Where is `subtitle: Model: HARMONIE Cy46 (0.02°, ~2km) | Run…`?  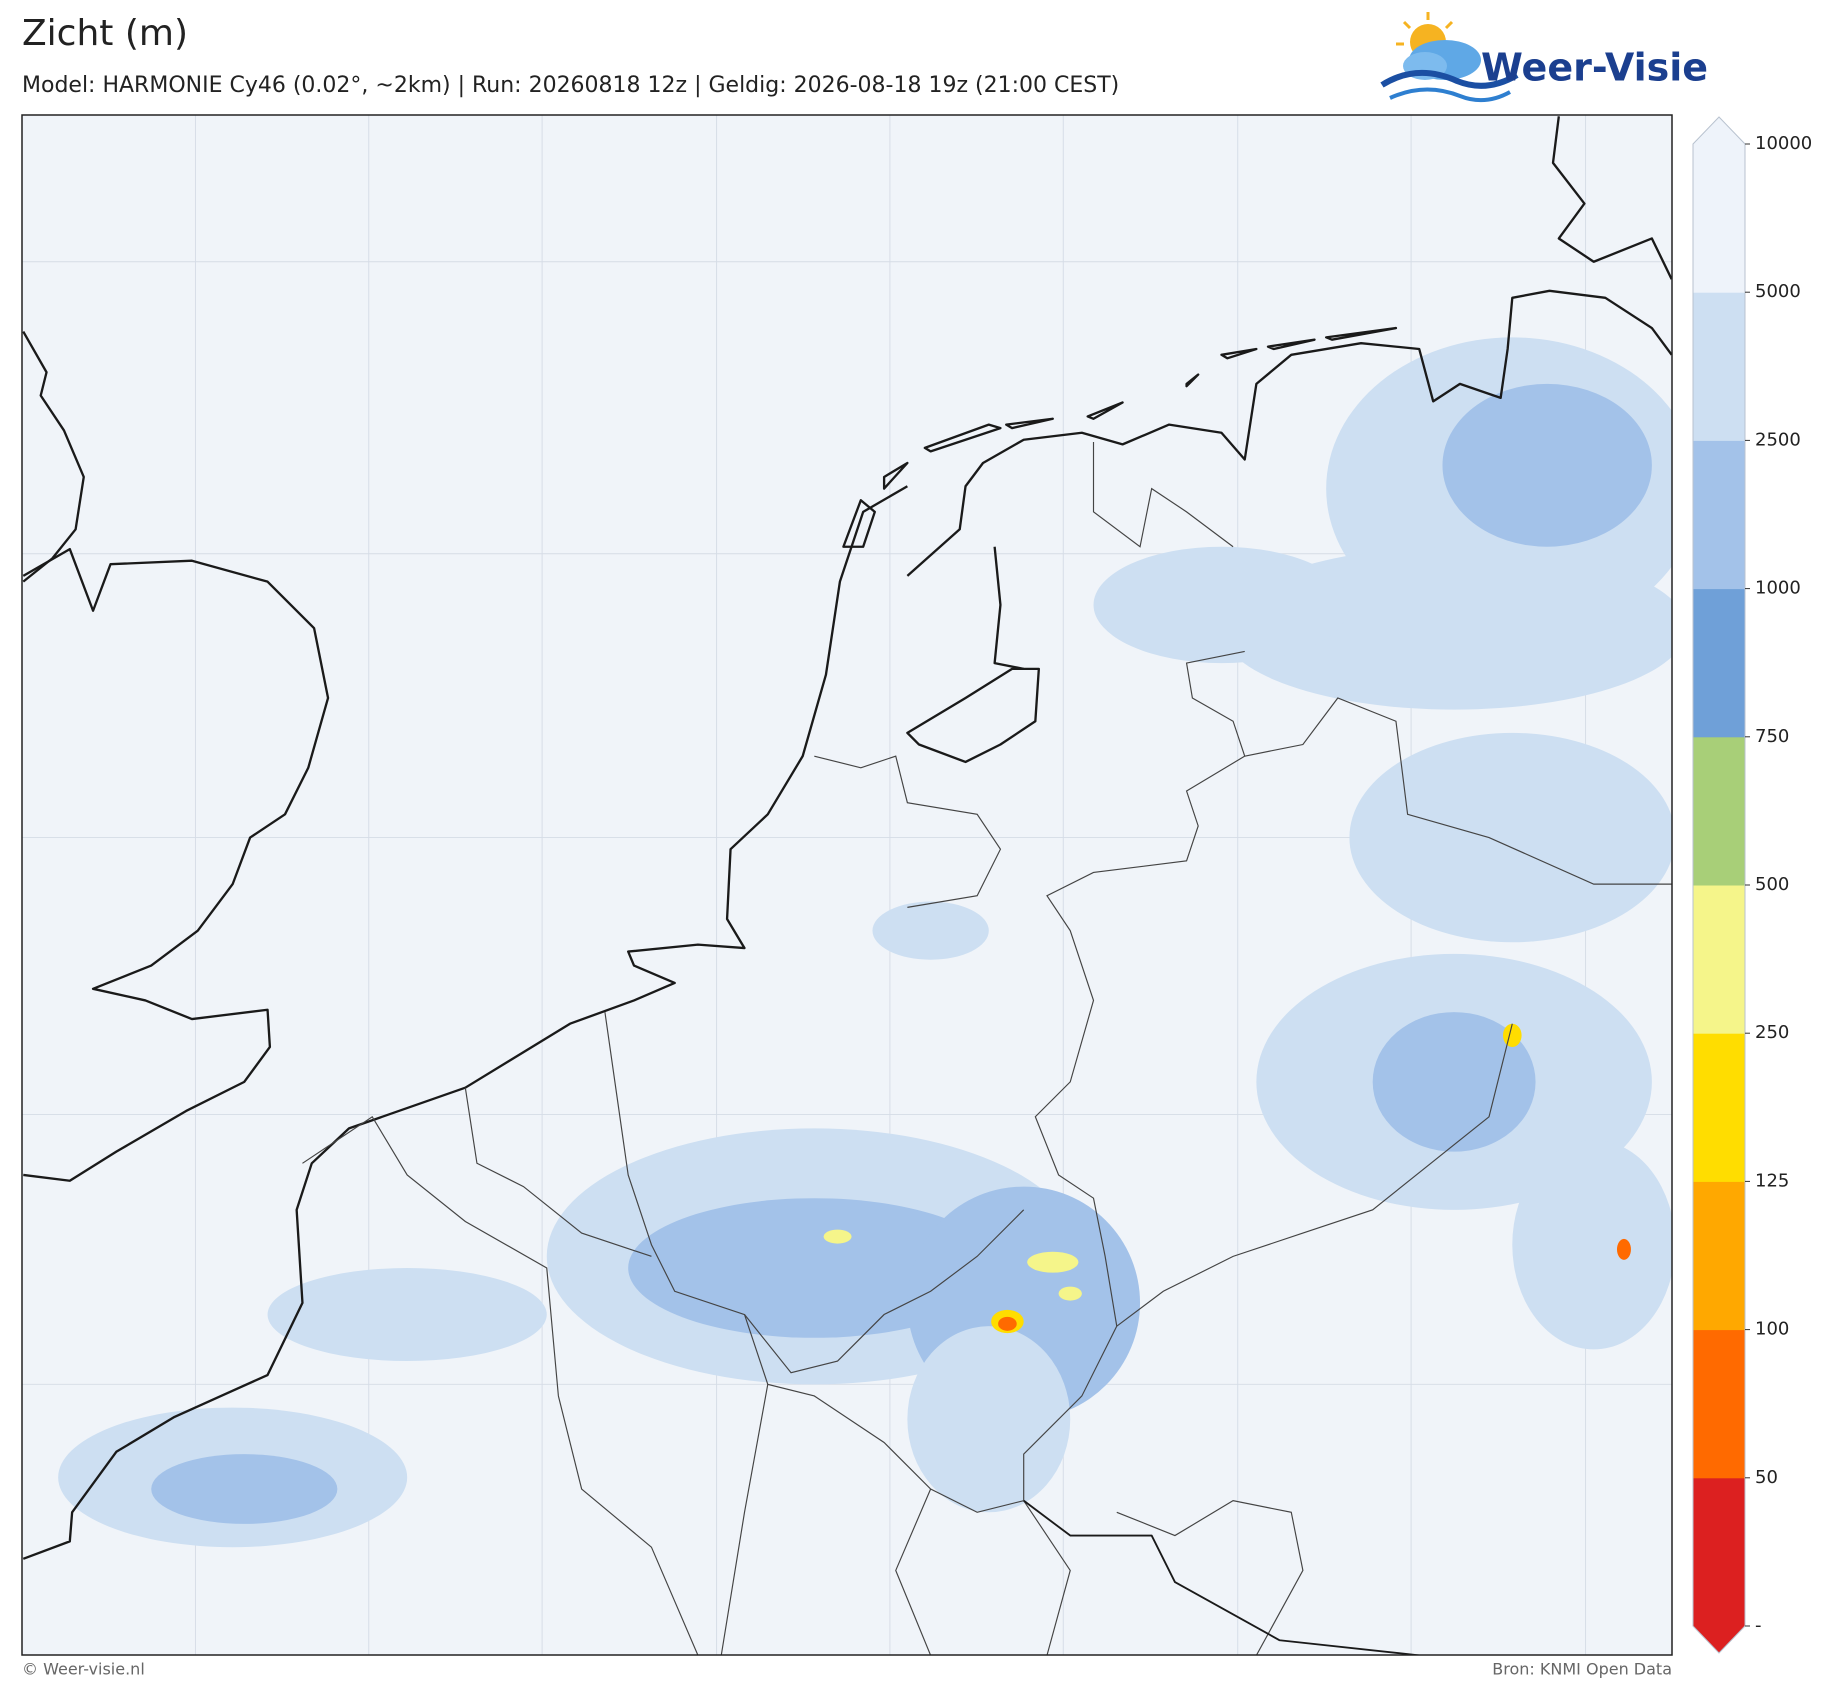 subtitle: Model: HARMONIE Cy46 (0.02°, ~2km) | Run… is located at coordinates (570, 85).